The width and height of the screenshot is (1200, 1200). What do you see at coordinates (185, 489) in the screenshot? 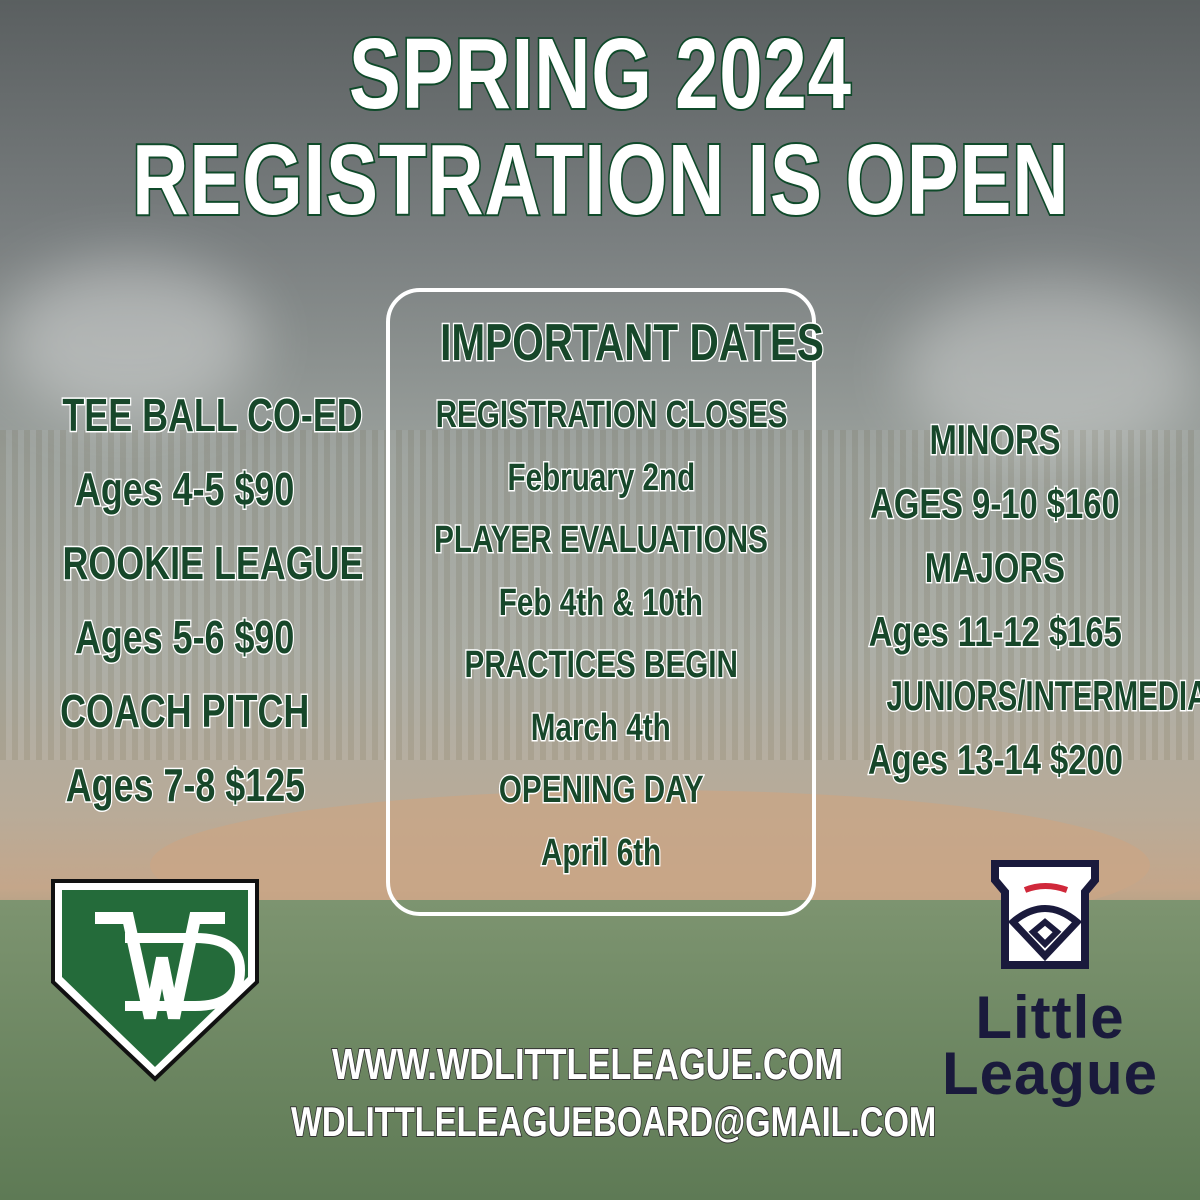
I see `division-details: Ages 4-5 $90` at bounding box center [185, 489].